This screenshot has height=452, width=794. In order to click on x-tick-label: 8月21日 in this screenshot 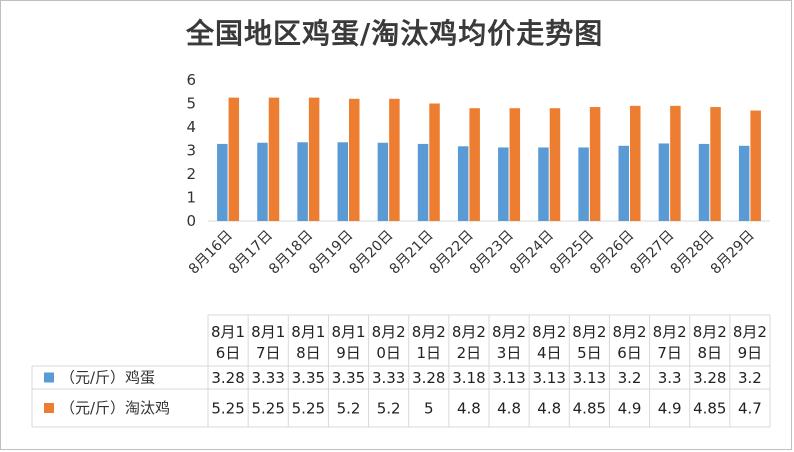, I will do `click(412, 253)`.